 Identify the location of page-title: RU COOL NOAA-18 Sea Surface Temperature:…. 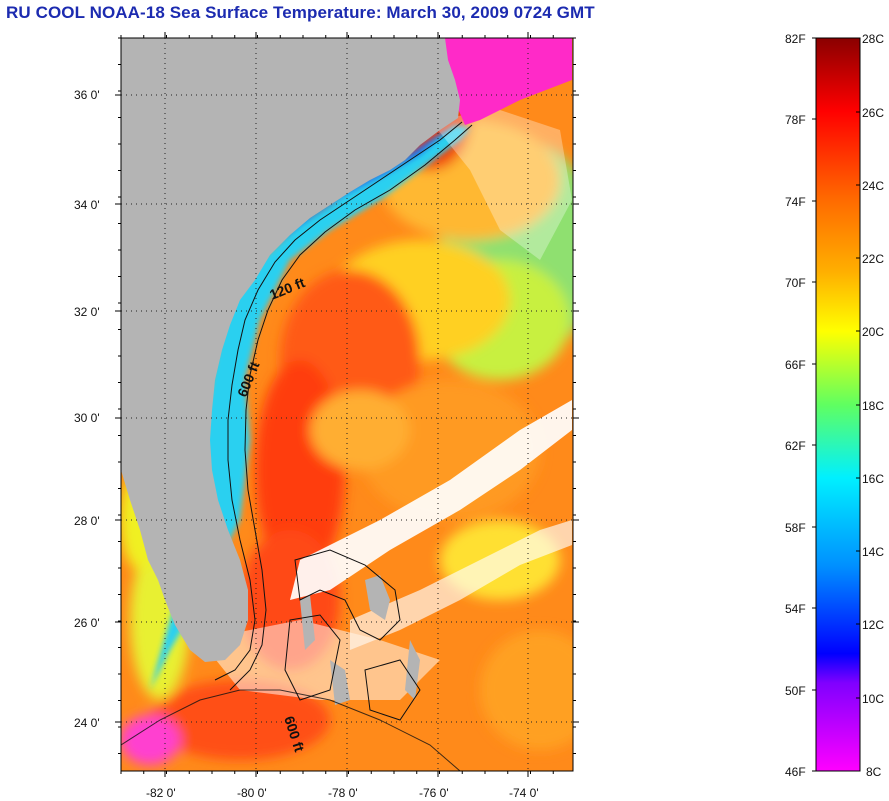
(300, 12).